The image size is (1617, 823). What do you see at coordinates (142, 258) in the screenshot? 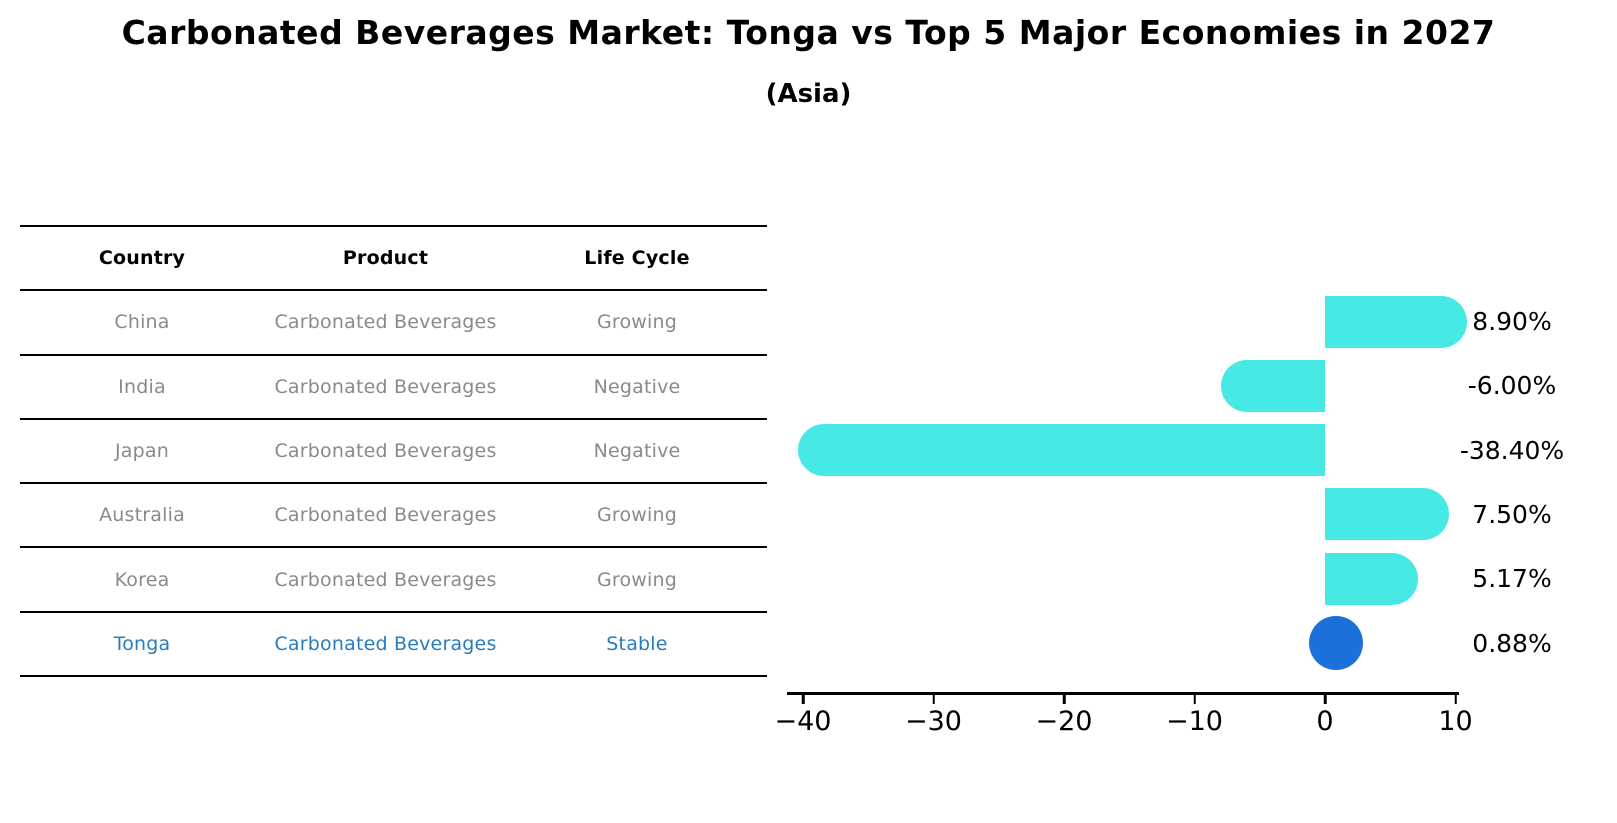
I see `column-header-country: Country` at bounding box center [142, 258].